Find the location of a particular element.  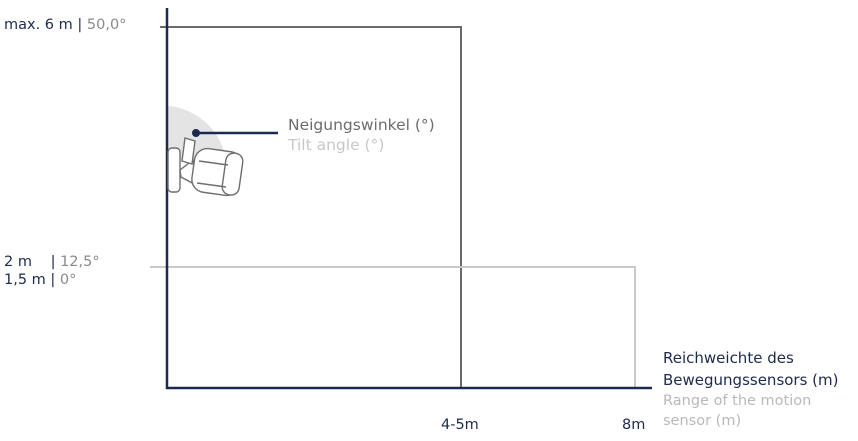

tilt-pointer-dot is located at coordinates (196, 133).